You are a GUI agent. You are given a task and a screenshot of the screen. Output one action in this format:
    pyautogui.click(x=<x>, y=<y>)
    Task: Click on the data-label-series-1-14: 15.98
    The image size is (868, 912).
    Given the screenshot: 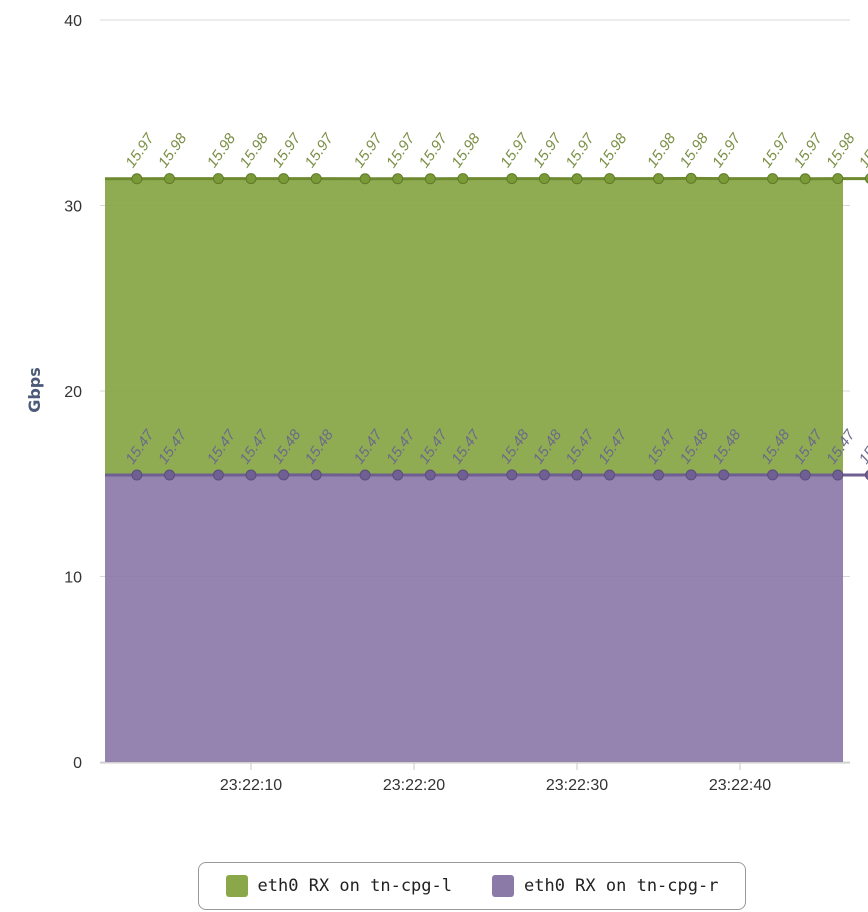 What is the action you would take?
    pyautogui.click(x=662, y=150)
    